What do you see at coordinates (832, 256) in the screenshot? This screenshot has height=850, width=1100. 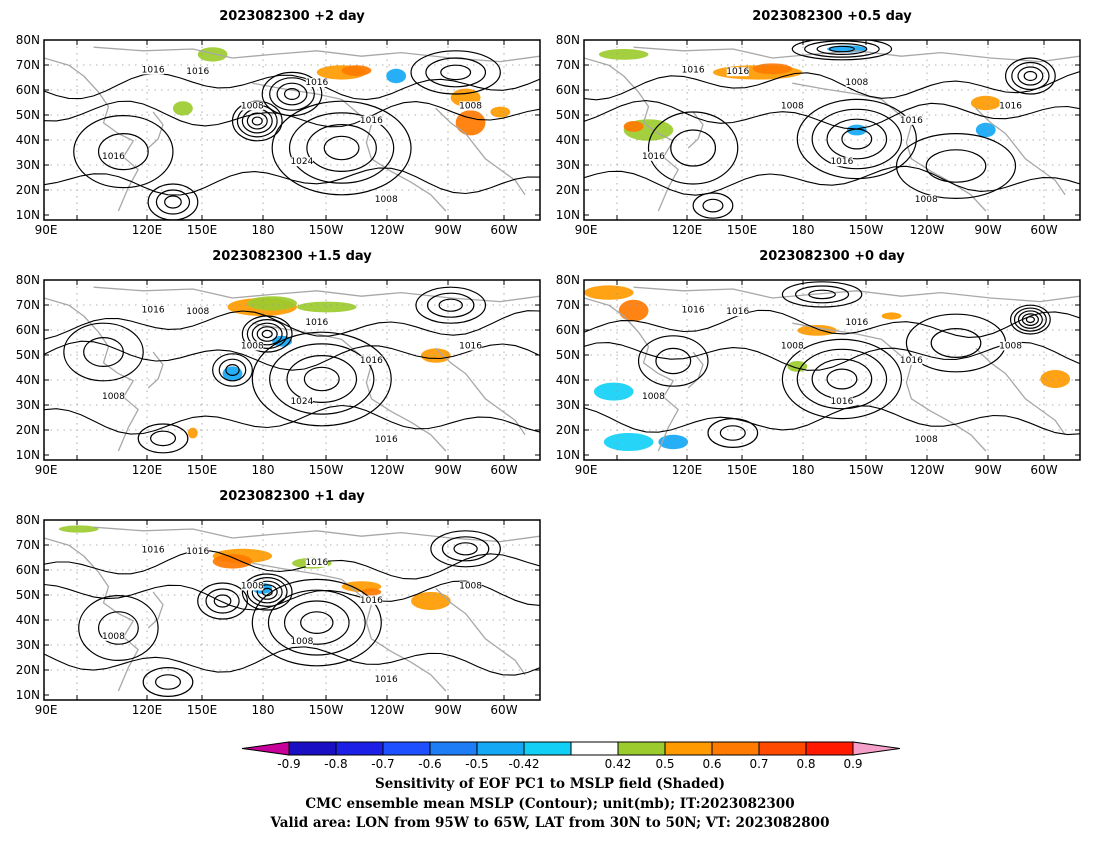 I see `panel-title: 2023082300 +0 day` at bounding box center [832, 256].